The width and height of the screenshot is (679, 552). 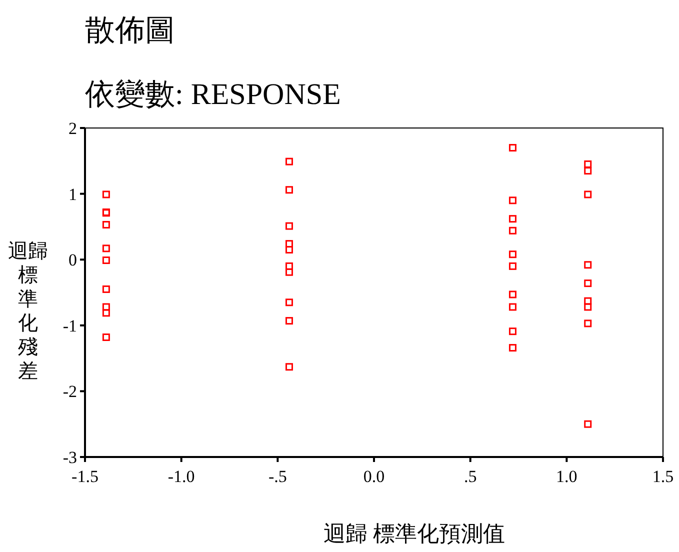 What do you see at coordinates (72, 128) in the screenshot?
I see `y-tick-label: 2` at bounding box center [72, 128].